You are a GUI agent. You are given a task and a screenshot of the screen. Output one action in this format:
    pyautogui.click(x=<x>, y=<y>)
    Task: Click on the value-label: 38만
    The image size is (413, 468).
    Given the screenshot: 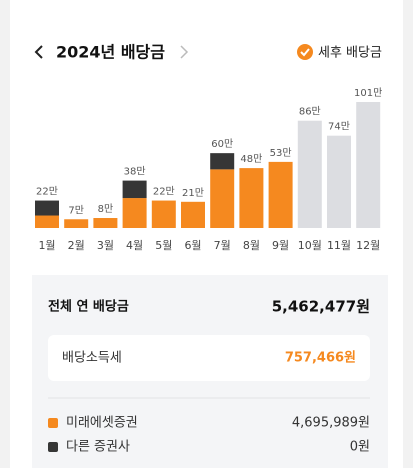 What is the action you would take?
    pyautogui.click(x=135, y=172)
    